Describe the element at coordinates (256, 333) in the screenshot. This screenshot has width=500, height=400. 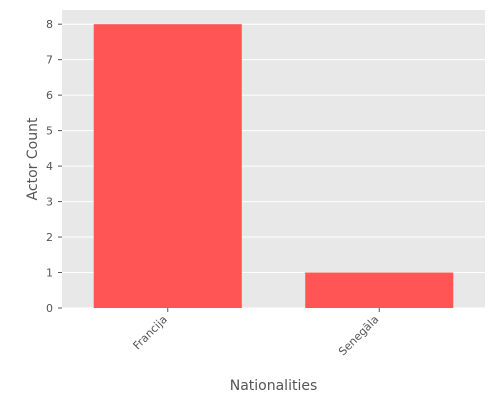
I see `x-axis-ticks: Francija Senegāla` at that location.